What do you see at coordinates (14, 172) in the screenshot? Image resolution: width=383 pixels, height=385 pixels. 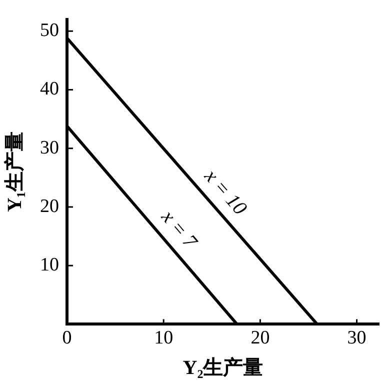 I see `y-axis-title: Y₁生产量` at bounding box center [14, 172].